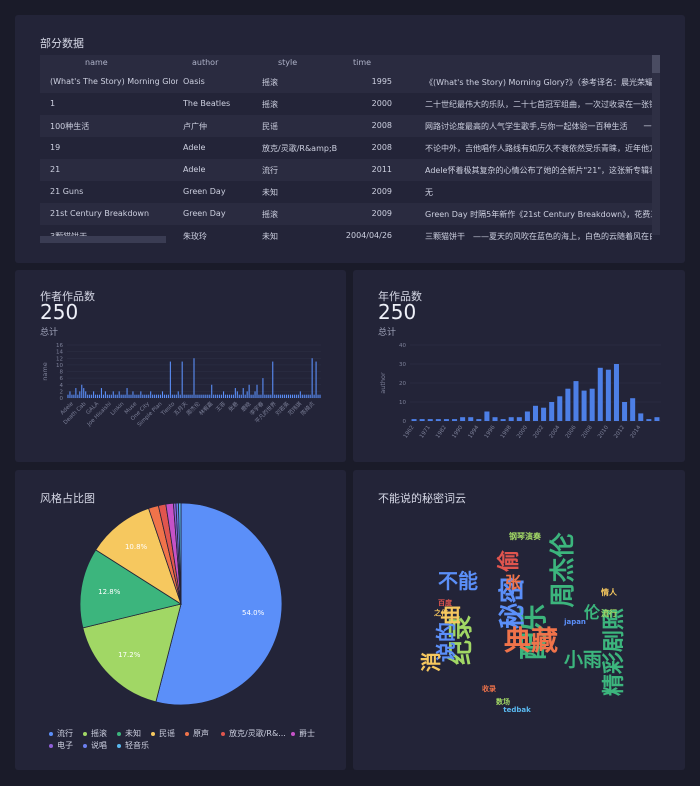  I want to click on col-time: time, so click(362, 62).